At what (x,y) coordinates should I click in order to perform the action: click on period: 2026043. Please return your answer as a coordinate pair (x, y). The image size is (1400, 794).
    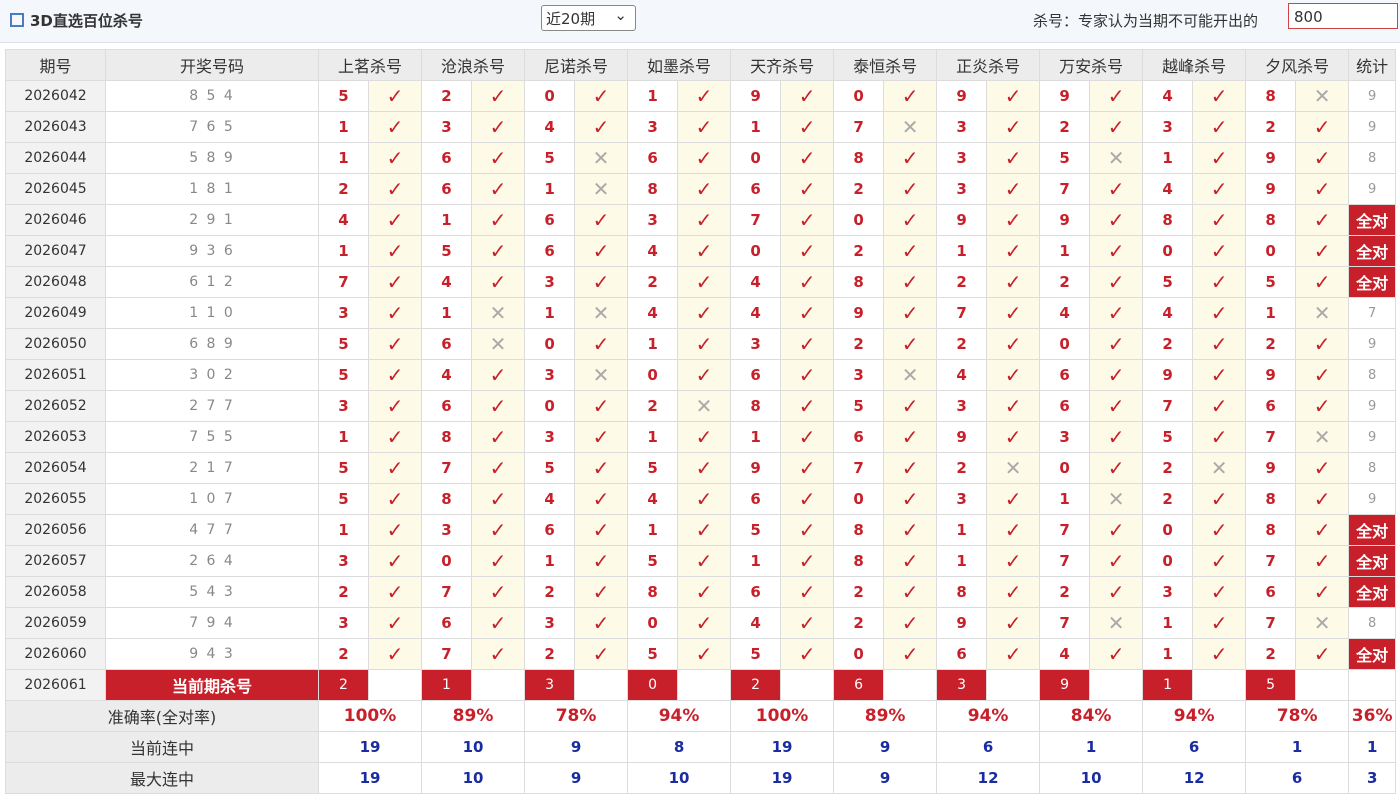
    Looking at the image, I should click on (55, 127).